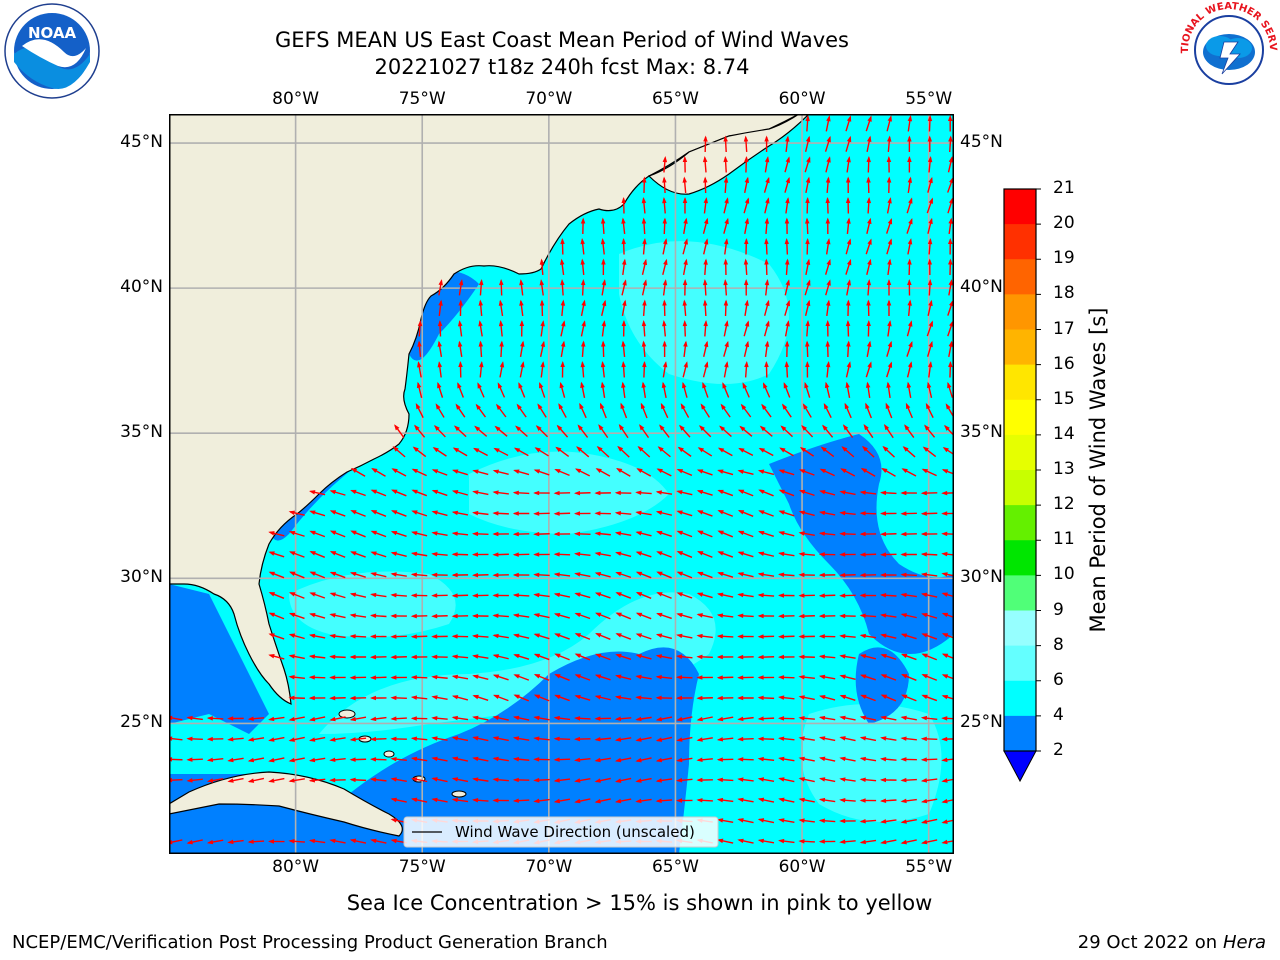 The width and height of the screenshot is (1280, 960). Describe the element at coordinates (1229, 49) in the screenshot. I see `nws-logo: NATIONAL WEATHER SERVICE` at that location.